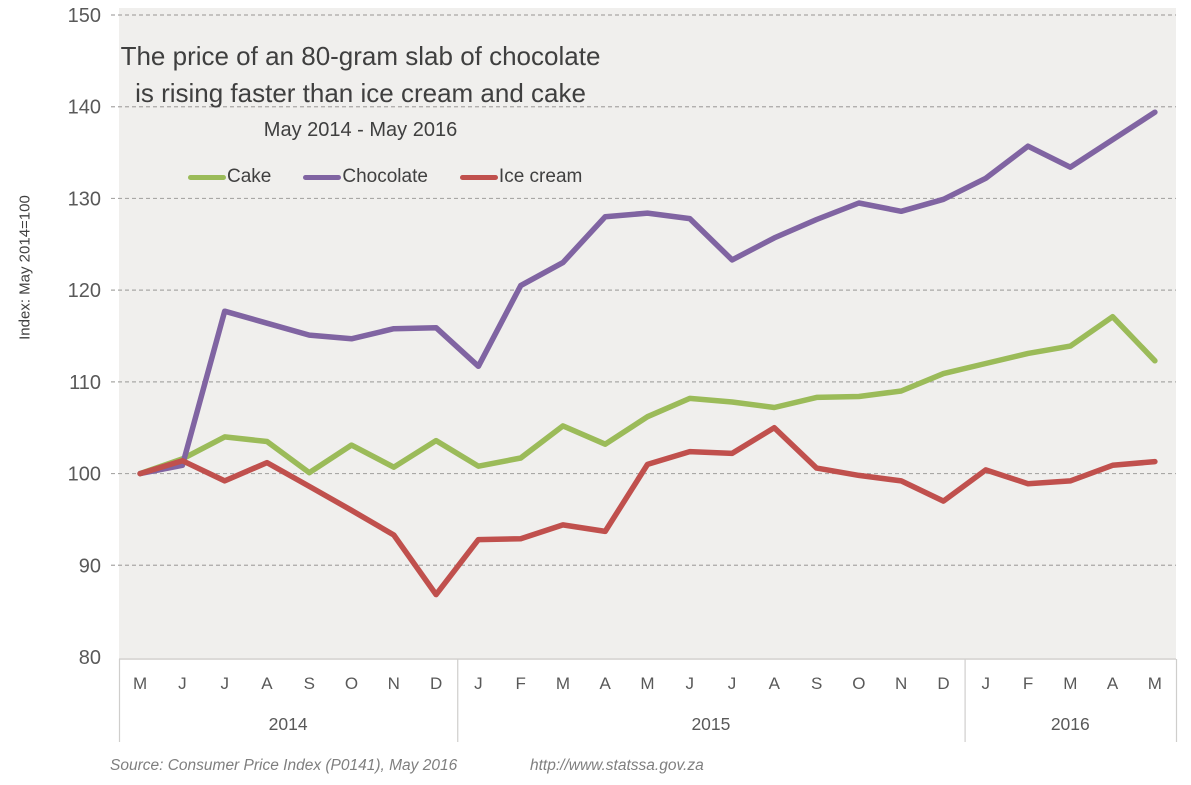 This screenshot has width=1191, height=785. What do you see at coordinates (25, 267) in the screenshot?
I see `y-axis-title: Index: May 2014=100` at bounding box center [25, 267].